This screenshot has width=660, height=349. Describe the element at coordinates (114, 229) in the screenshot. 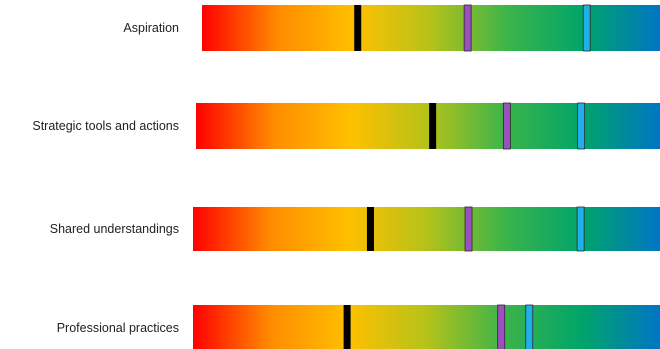

I see `row-label: Shared understandings` at that location.